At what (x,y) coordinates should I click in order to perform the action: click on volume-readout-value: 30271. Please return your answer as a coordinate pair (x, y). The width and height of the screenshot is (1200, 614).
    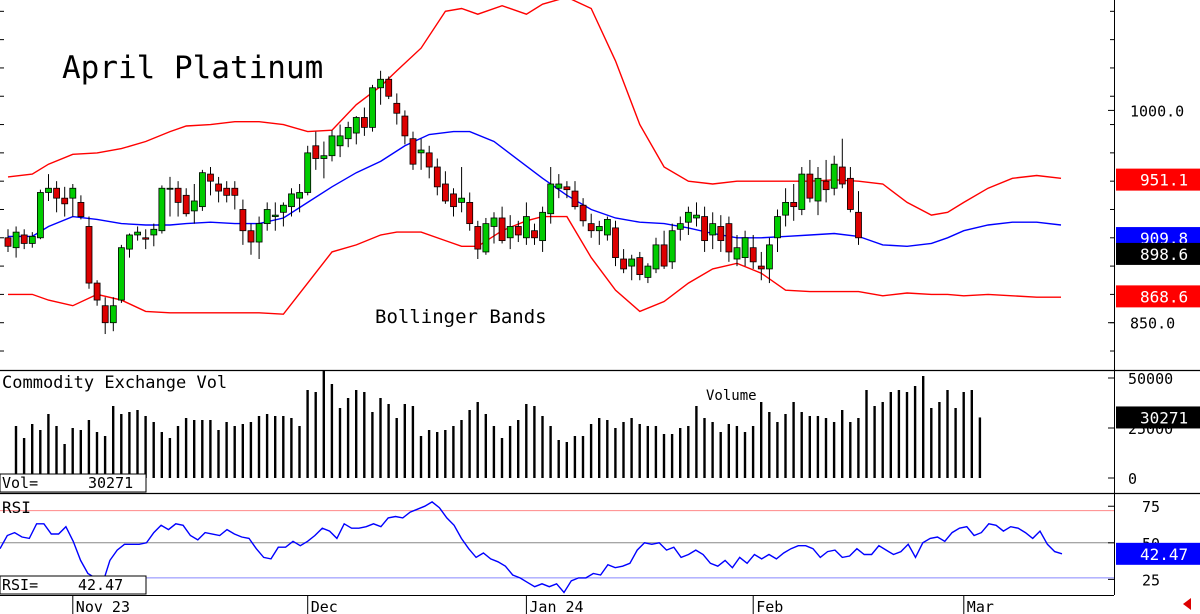
    Looking at the image, I should click on (110, 483).